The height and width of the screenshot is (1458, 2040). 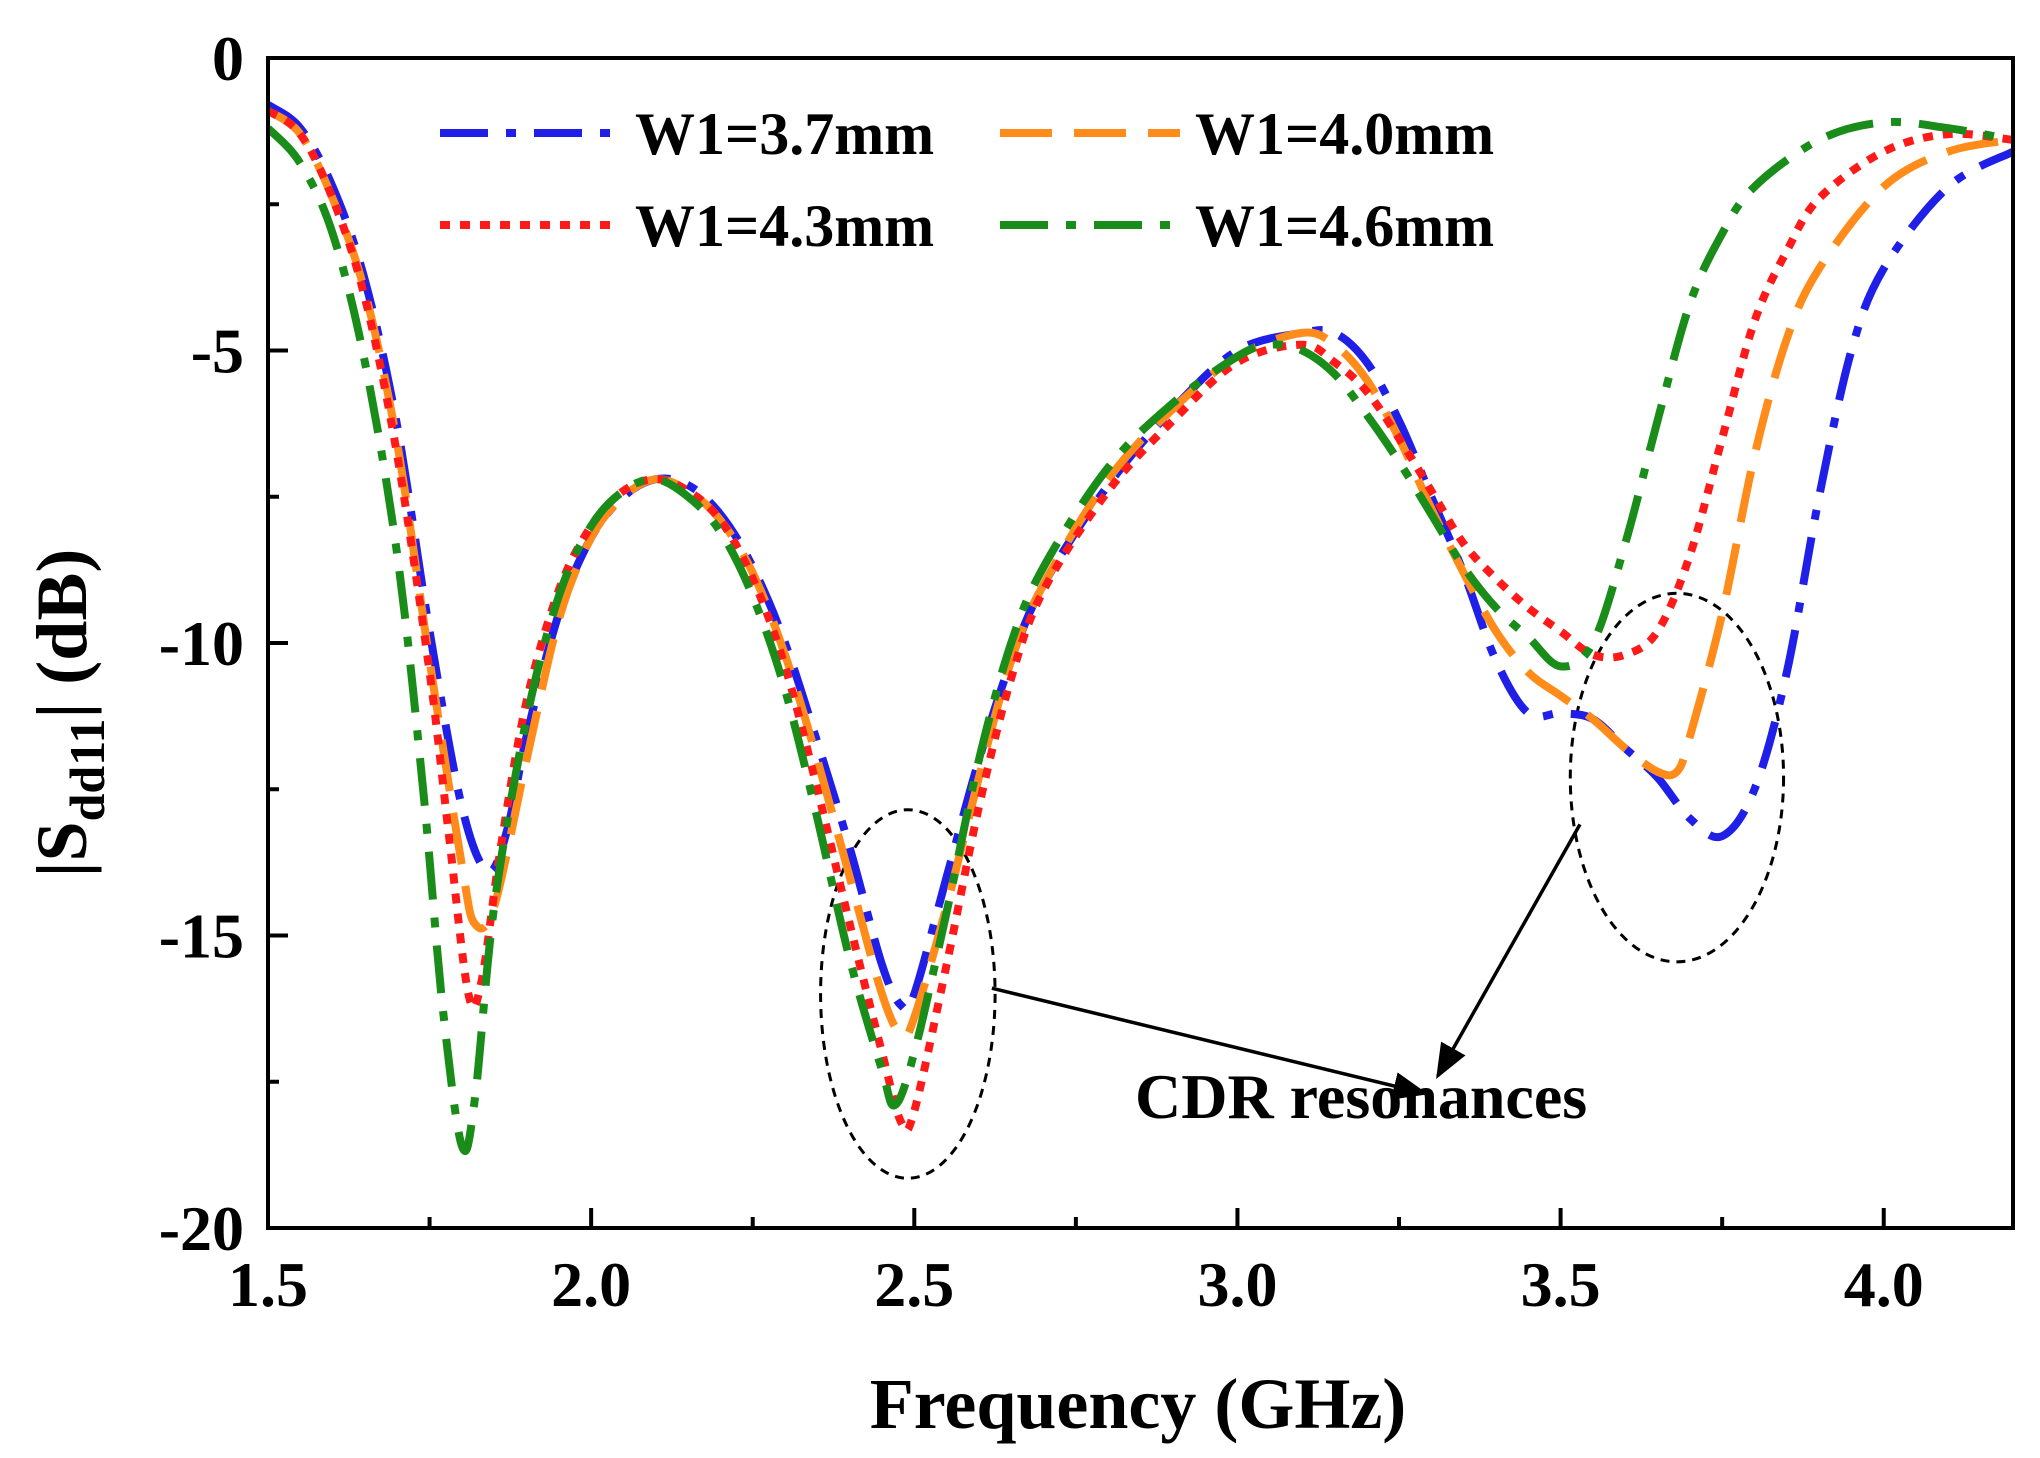 I want to click on legend: W1=3.7mm W1=4.0mm W1=4.3mm W1=4.6mm, so click(x=967, y=180).